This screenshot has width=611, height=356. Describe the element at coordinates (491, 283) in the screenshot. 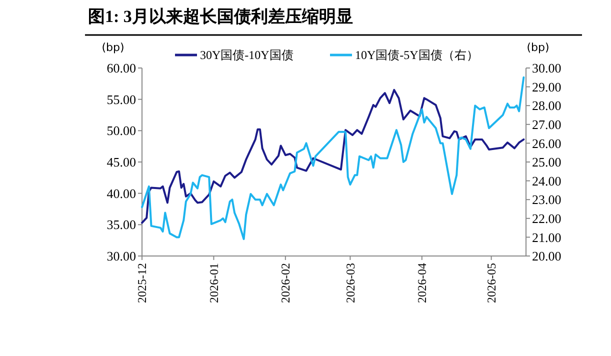

I see `x-tick-label: 2026-05` at that location.